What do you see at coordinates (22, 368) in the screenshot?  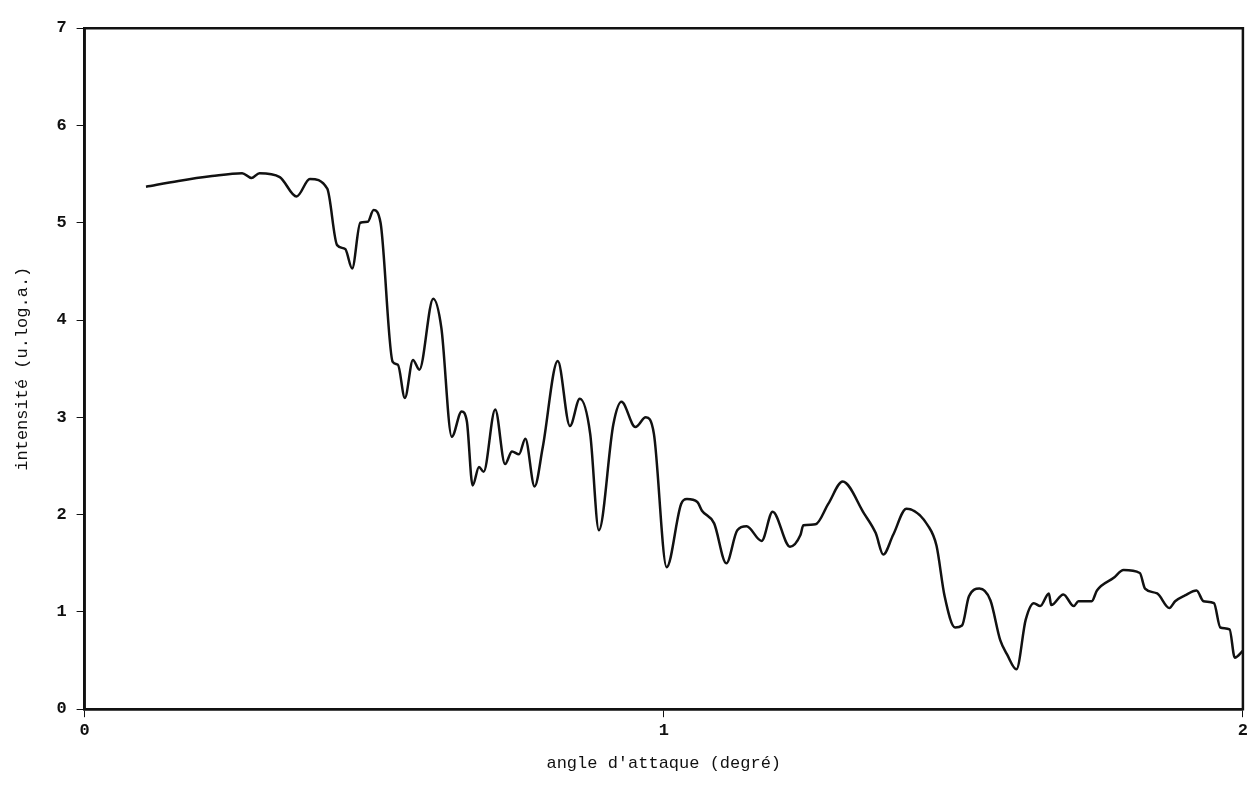 I see `y-axis-title: intensité (u.log.a.)` at bounding box center [22, 368].